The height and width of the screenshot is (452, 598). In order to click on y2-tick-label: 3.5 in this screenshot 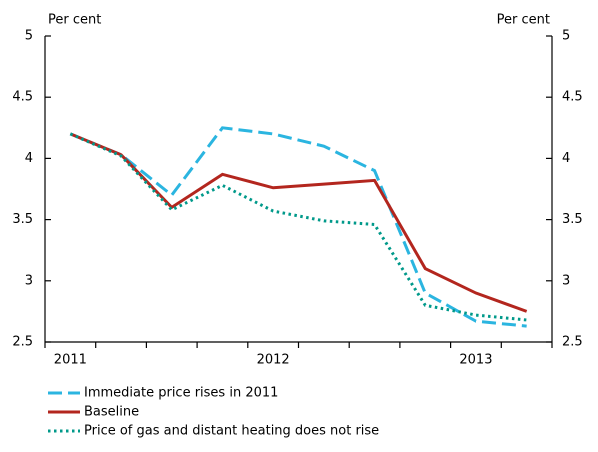, I will do `click(572, 219)`.